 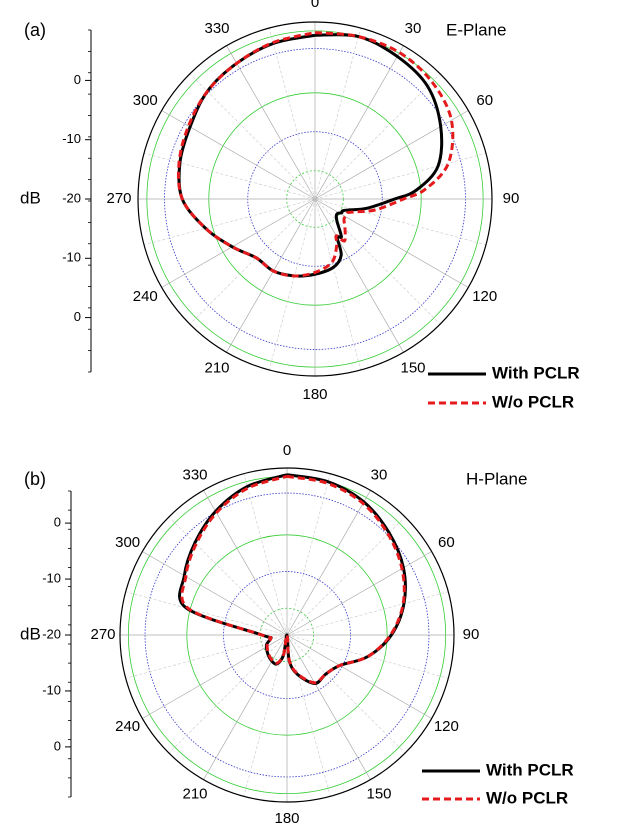 What do you see at coordinates (35, 479) in the screenshot?
I see `panel-label: (b)` at bounding box center [35, 479].